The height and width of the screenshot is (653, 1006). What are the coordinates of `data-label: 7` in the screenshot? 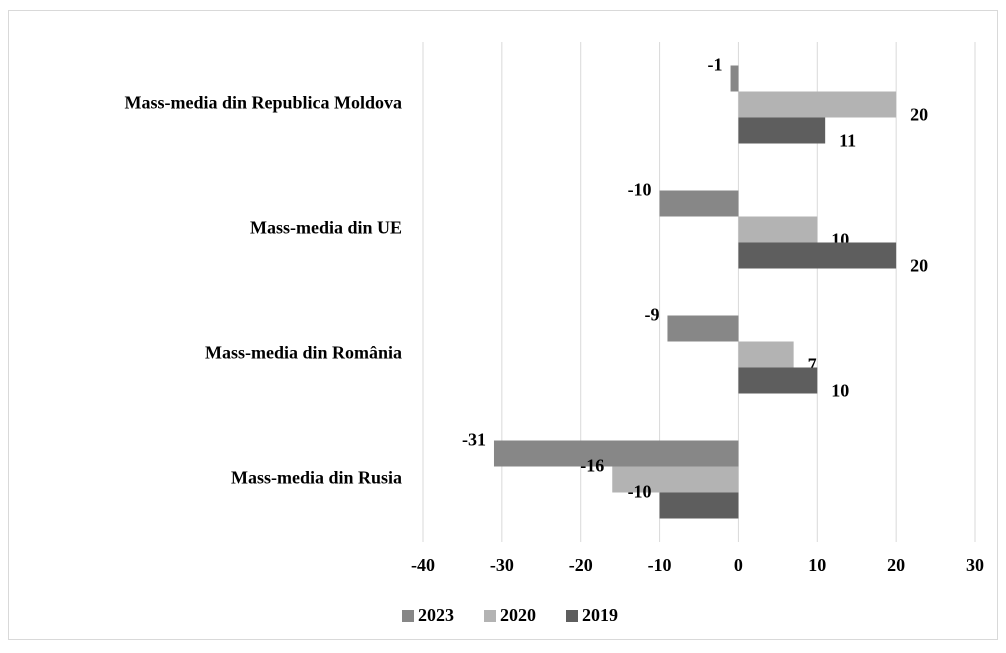 It's located at (812, 365).